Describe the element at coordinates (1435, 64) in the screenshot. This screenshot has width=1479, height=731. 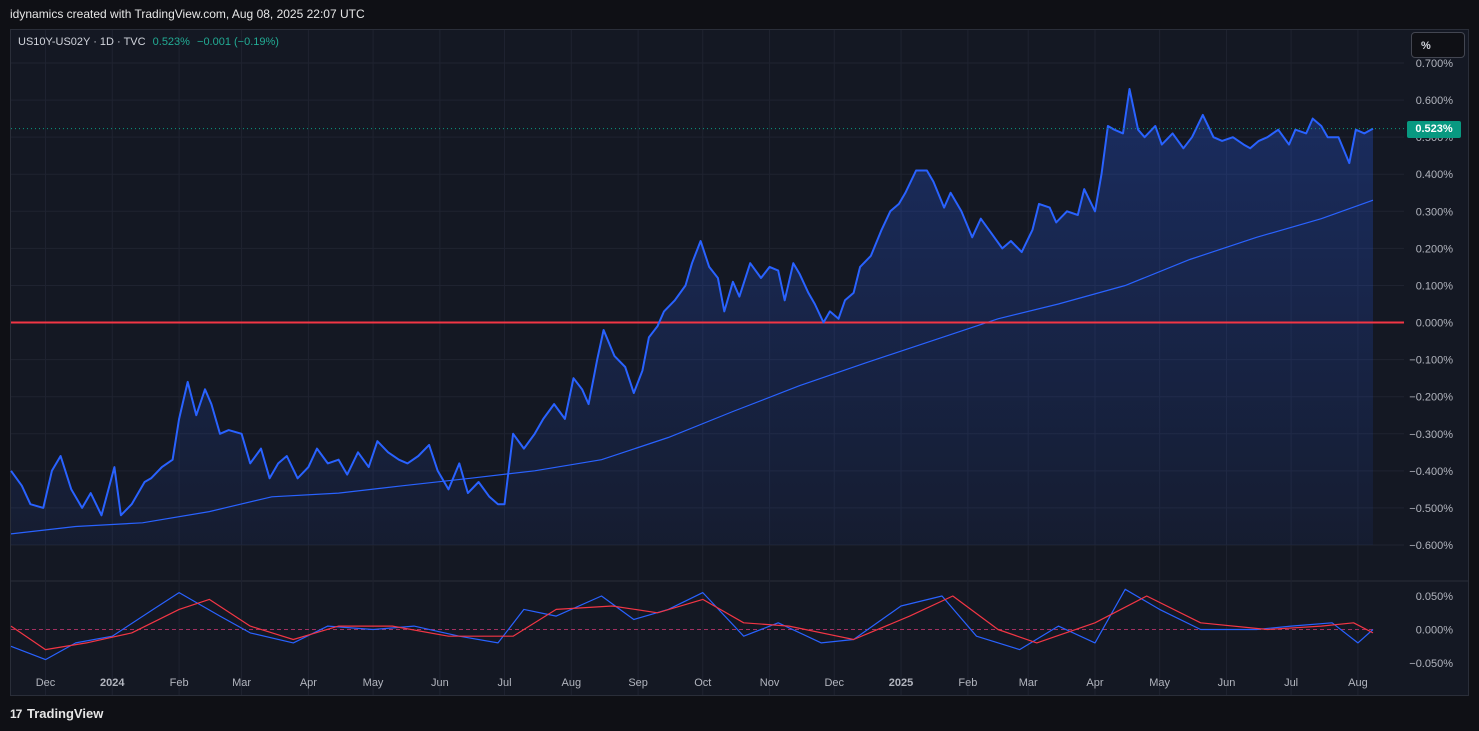
I see `y-tick-label: 0.700%` at that location.